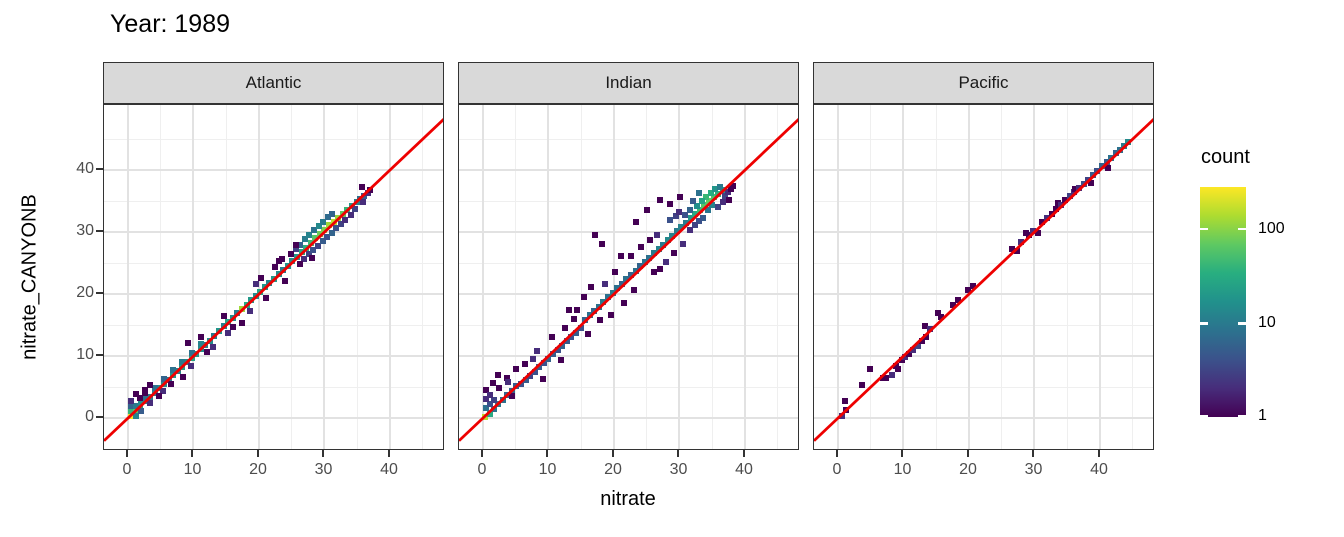  Describe the element at coordinates (323, 469) in the screenshot. I see `x-tick-label: 30` at that location.